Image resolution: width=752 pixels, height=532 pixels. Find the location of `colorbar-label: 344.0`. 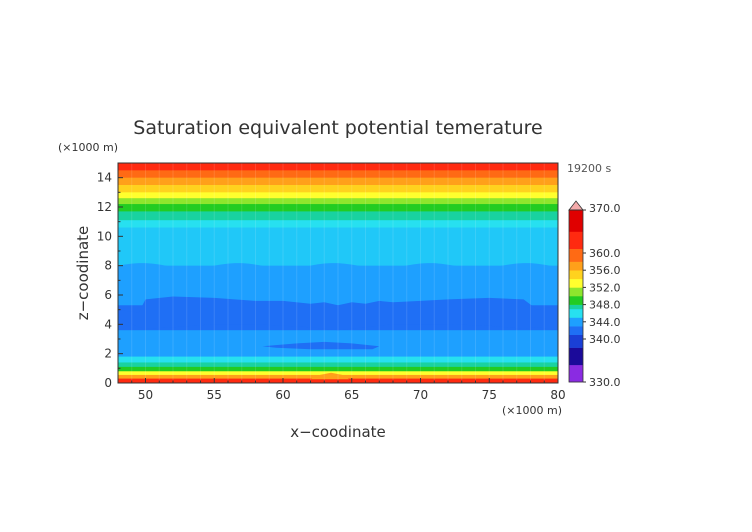

colorbar-label: 344.0 is located at coordinates (605, 322).